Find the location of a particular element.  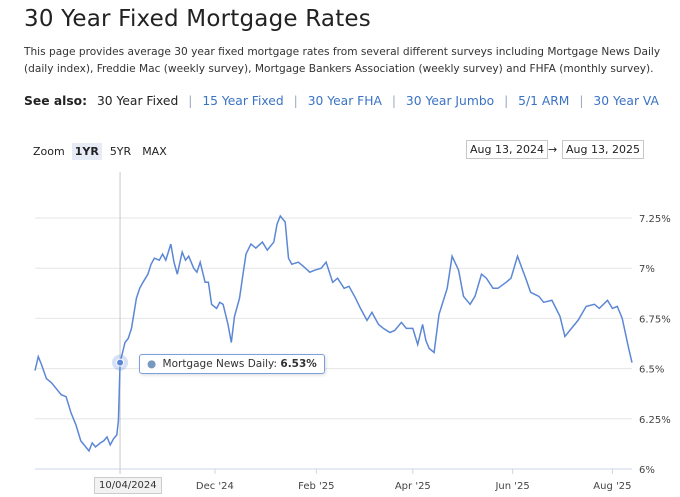

x-tick-label: Feb '25 is located at coordinates (316, 486).